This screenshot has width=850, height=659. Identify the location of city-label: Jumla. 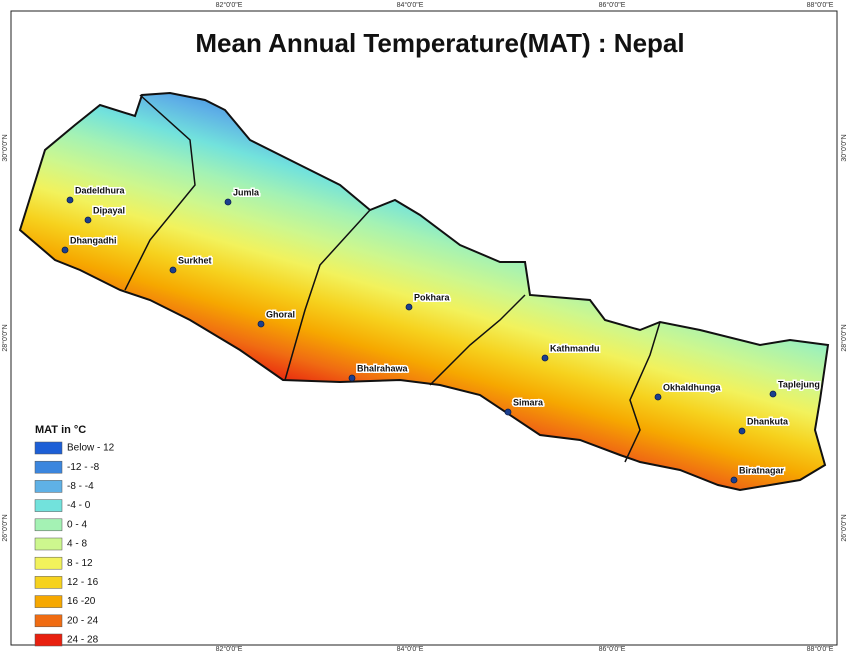
(246, 192).